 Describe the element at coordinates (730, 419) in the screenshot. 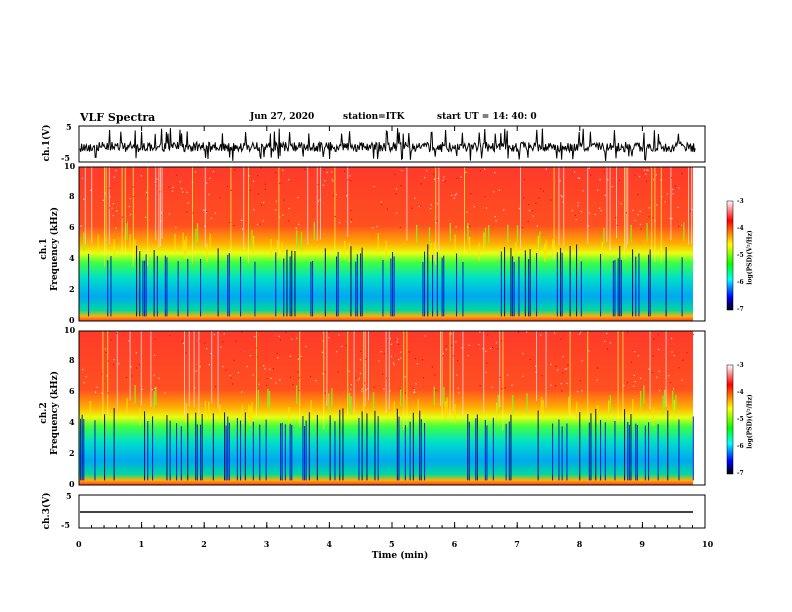

I see `ch2-colorbar` at that location.